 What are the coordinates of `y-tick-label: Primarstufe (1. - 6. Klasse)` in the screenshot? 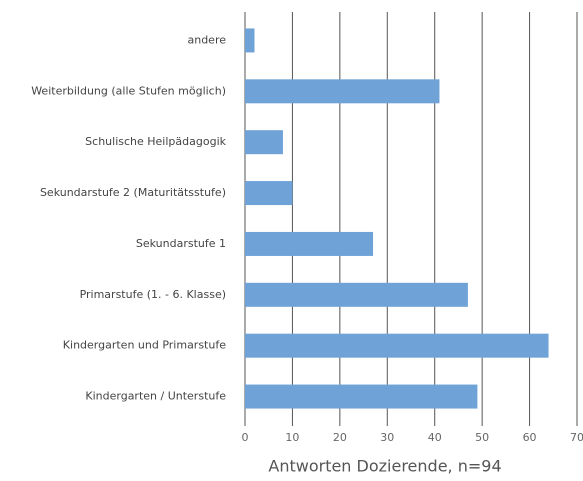 It's located at (153, 294).